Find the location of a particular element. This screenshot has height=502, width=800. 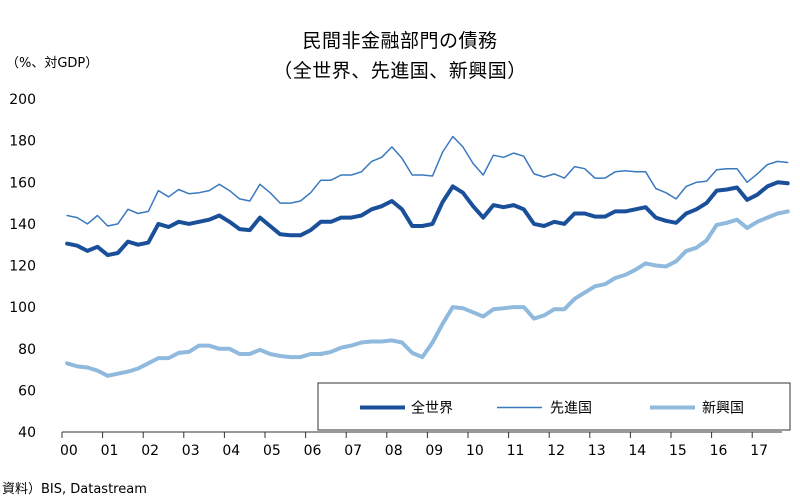

x-tick-label: 03 is located at coordinates (191, 451).